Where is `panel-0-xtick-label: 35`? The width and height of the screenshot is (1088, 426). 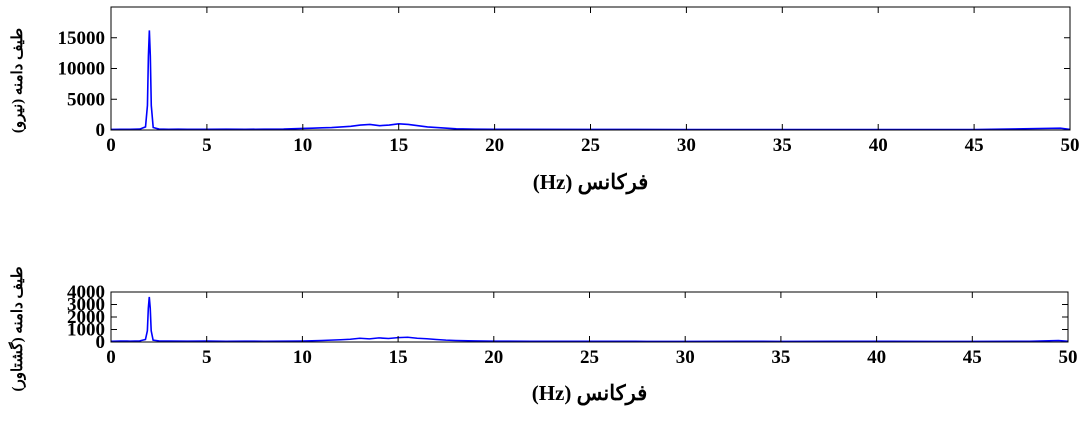
panel-0-xtick-label: 35 is located at coordinates (782, 145).